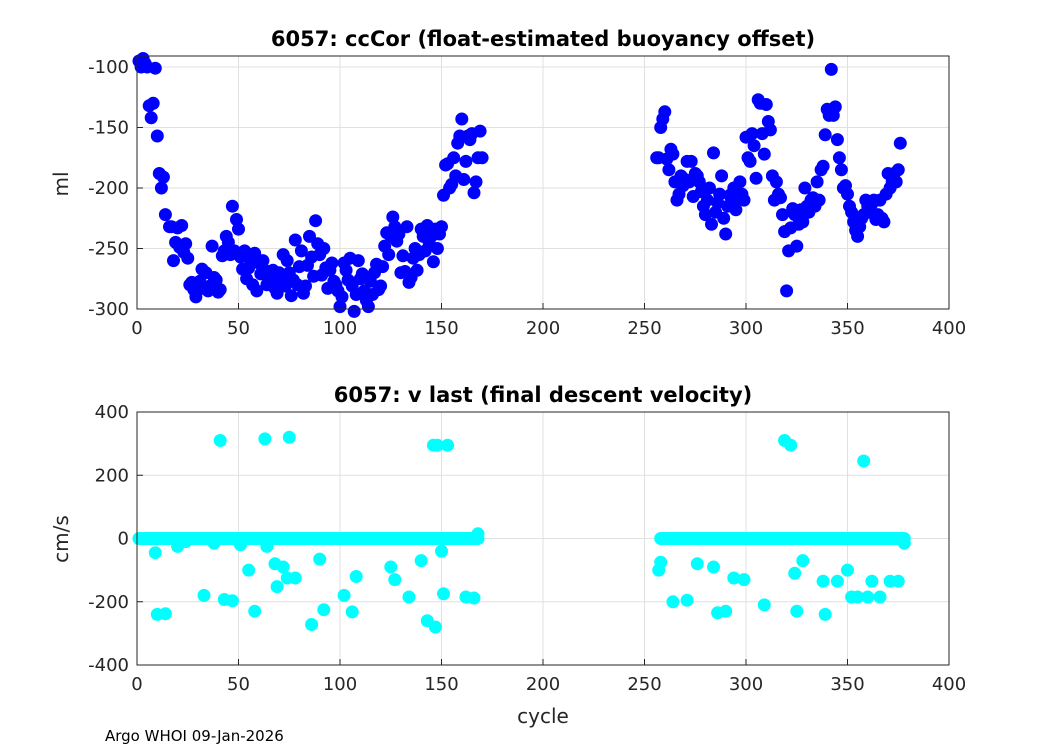 The height and width of the screenshot is (750, 1050). What do you see at coordinates (108, 67) in the screenshot?
I see `top-y-tick-label--100: -100` at bounding box center [108, 67].